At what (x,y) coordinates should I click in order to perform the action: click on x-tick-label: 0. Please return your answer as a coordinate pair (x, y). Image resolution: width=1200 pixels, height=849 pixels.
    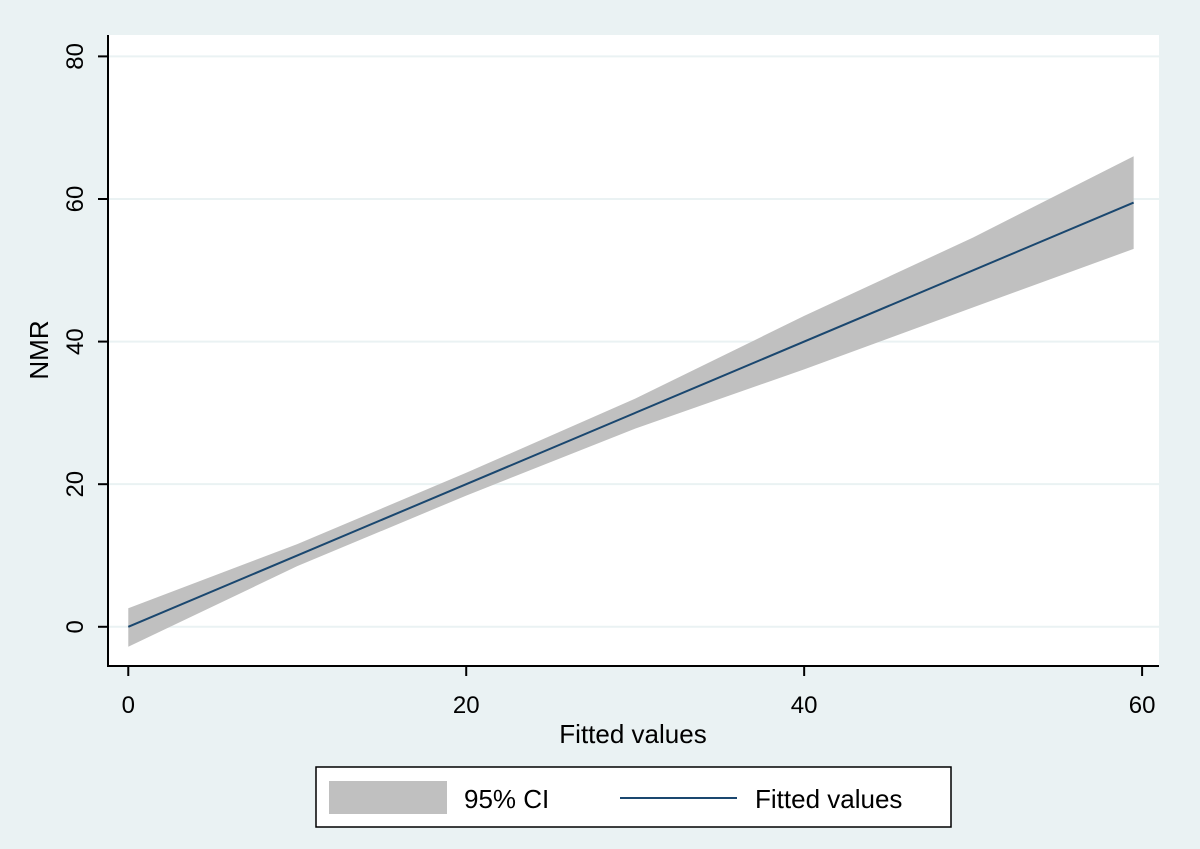
    Looking at the image, I should click on (128, 705).